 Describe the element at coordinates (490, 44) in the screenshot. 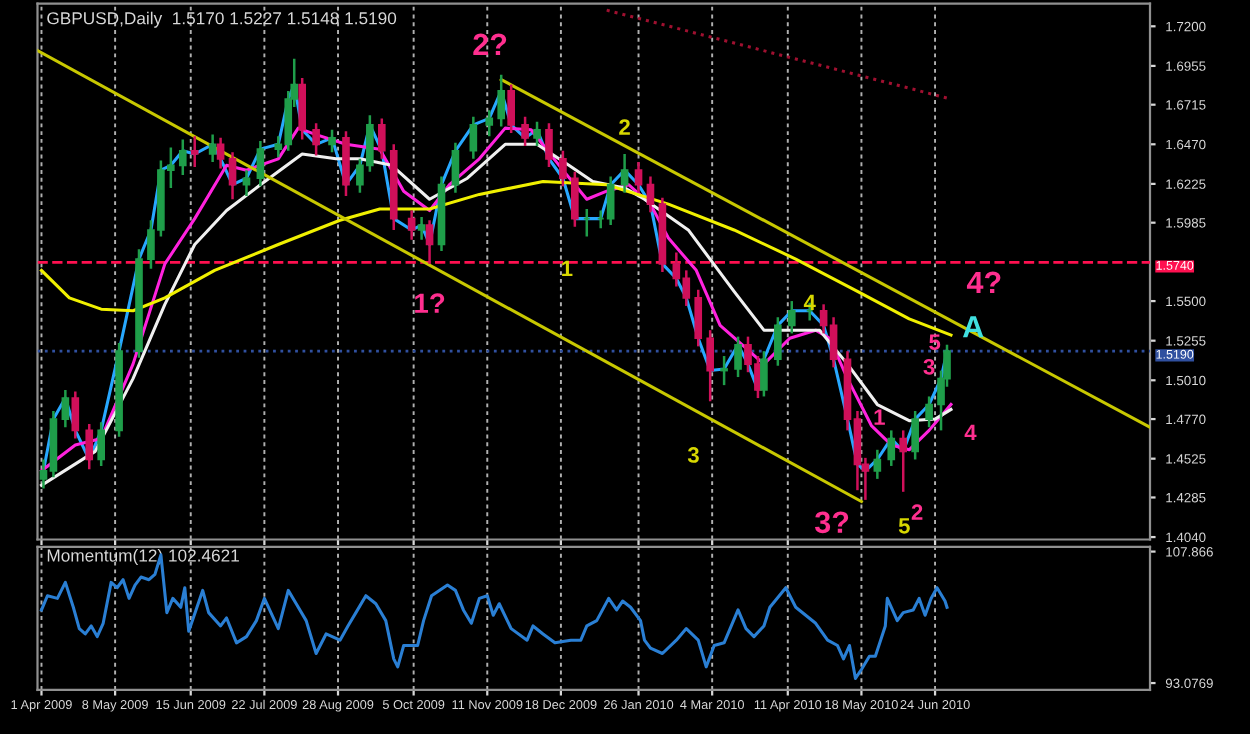

I see `annotation: 2?` at that location.